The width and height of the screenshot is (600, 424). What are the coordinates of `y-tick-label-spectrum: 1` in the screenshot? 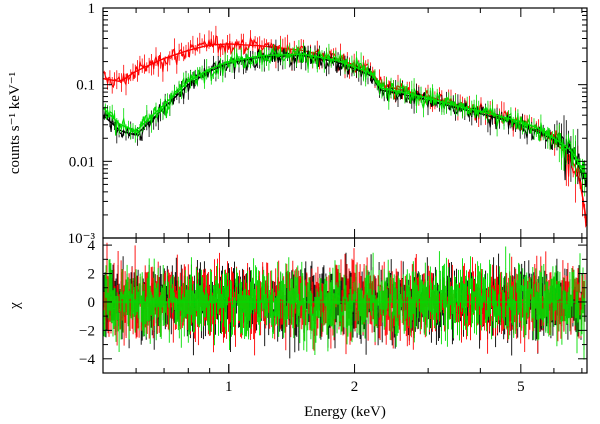 It's located at (92, 9).